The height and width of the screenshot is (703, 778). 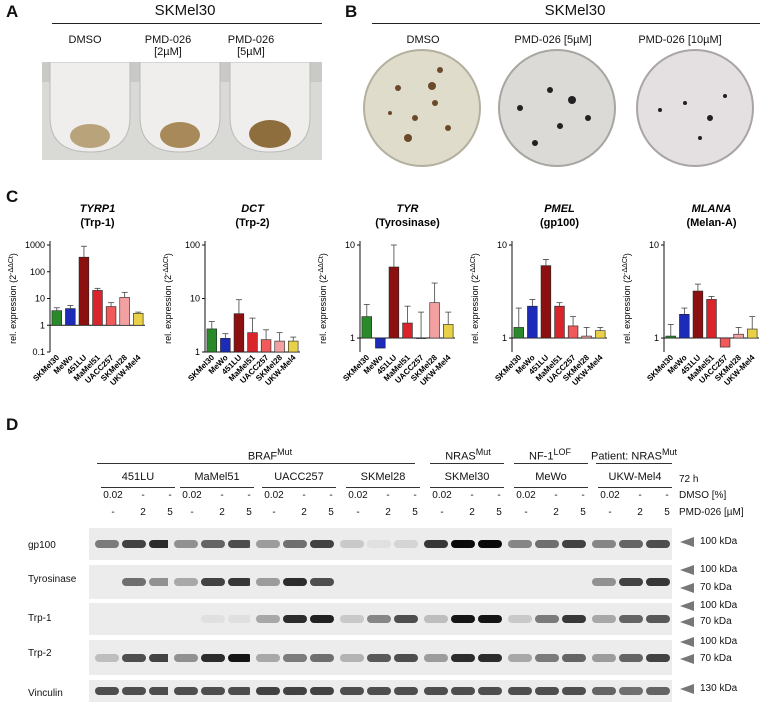 What do you see at coordinates (553, 40) in the screenshot?
I see `plate-2-label: PMD-026 [5µM]` at bounding box center [553, 40].